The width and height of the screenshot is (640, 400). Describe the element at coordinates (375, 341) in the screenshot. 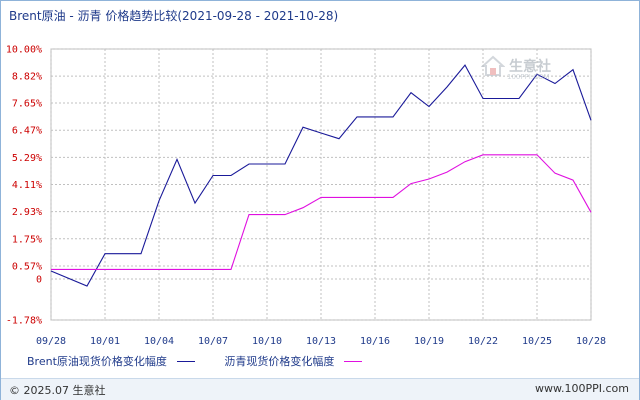

I see `x-tick-label: 10/16` at that location.